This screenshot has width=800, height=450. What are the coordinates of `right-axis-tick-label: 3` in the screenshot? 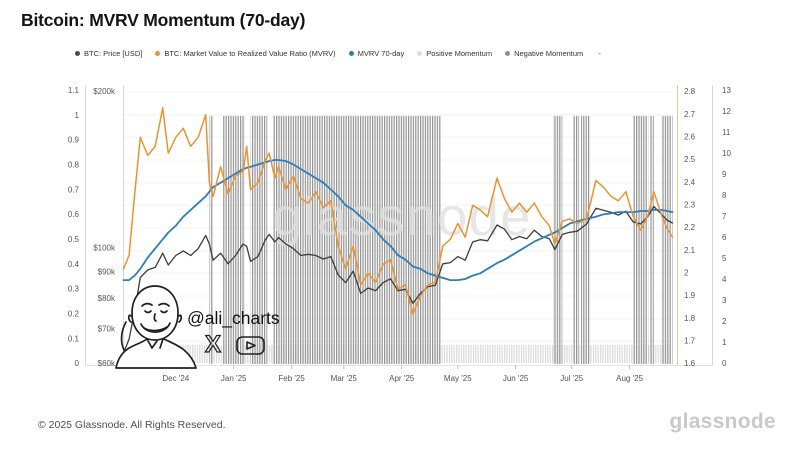 It's located at (724, 300).